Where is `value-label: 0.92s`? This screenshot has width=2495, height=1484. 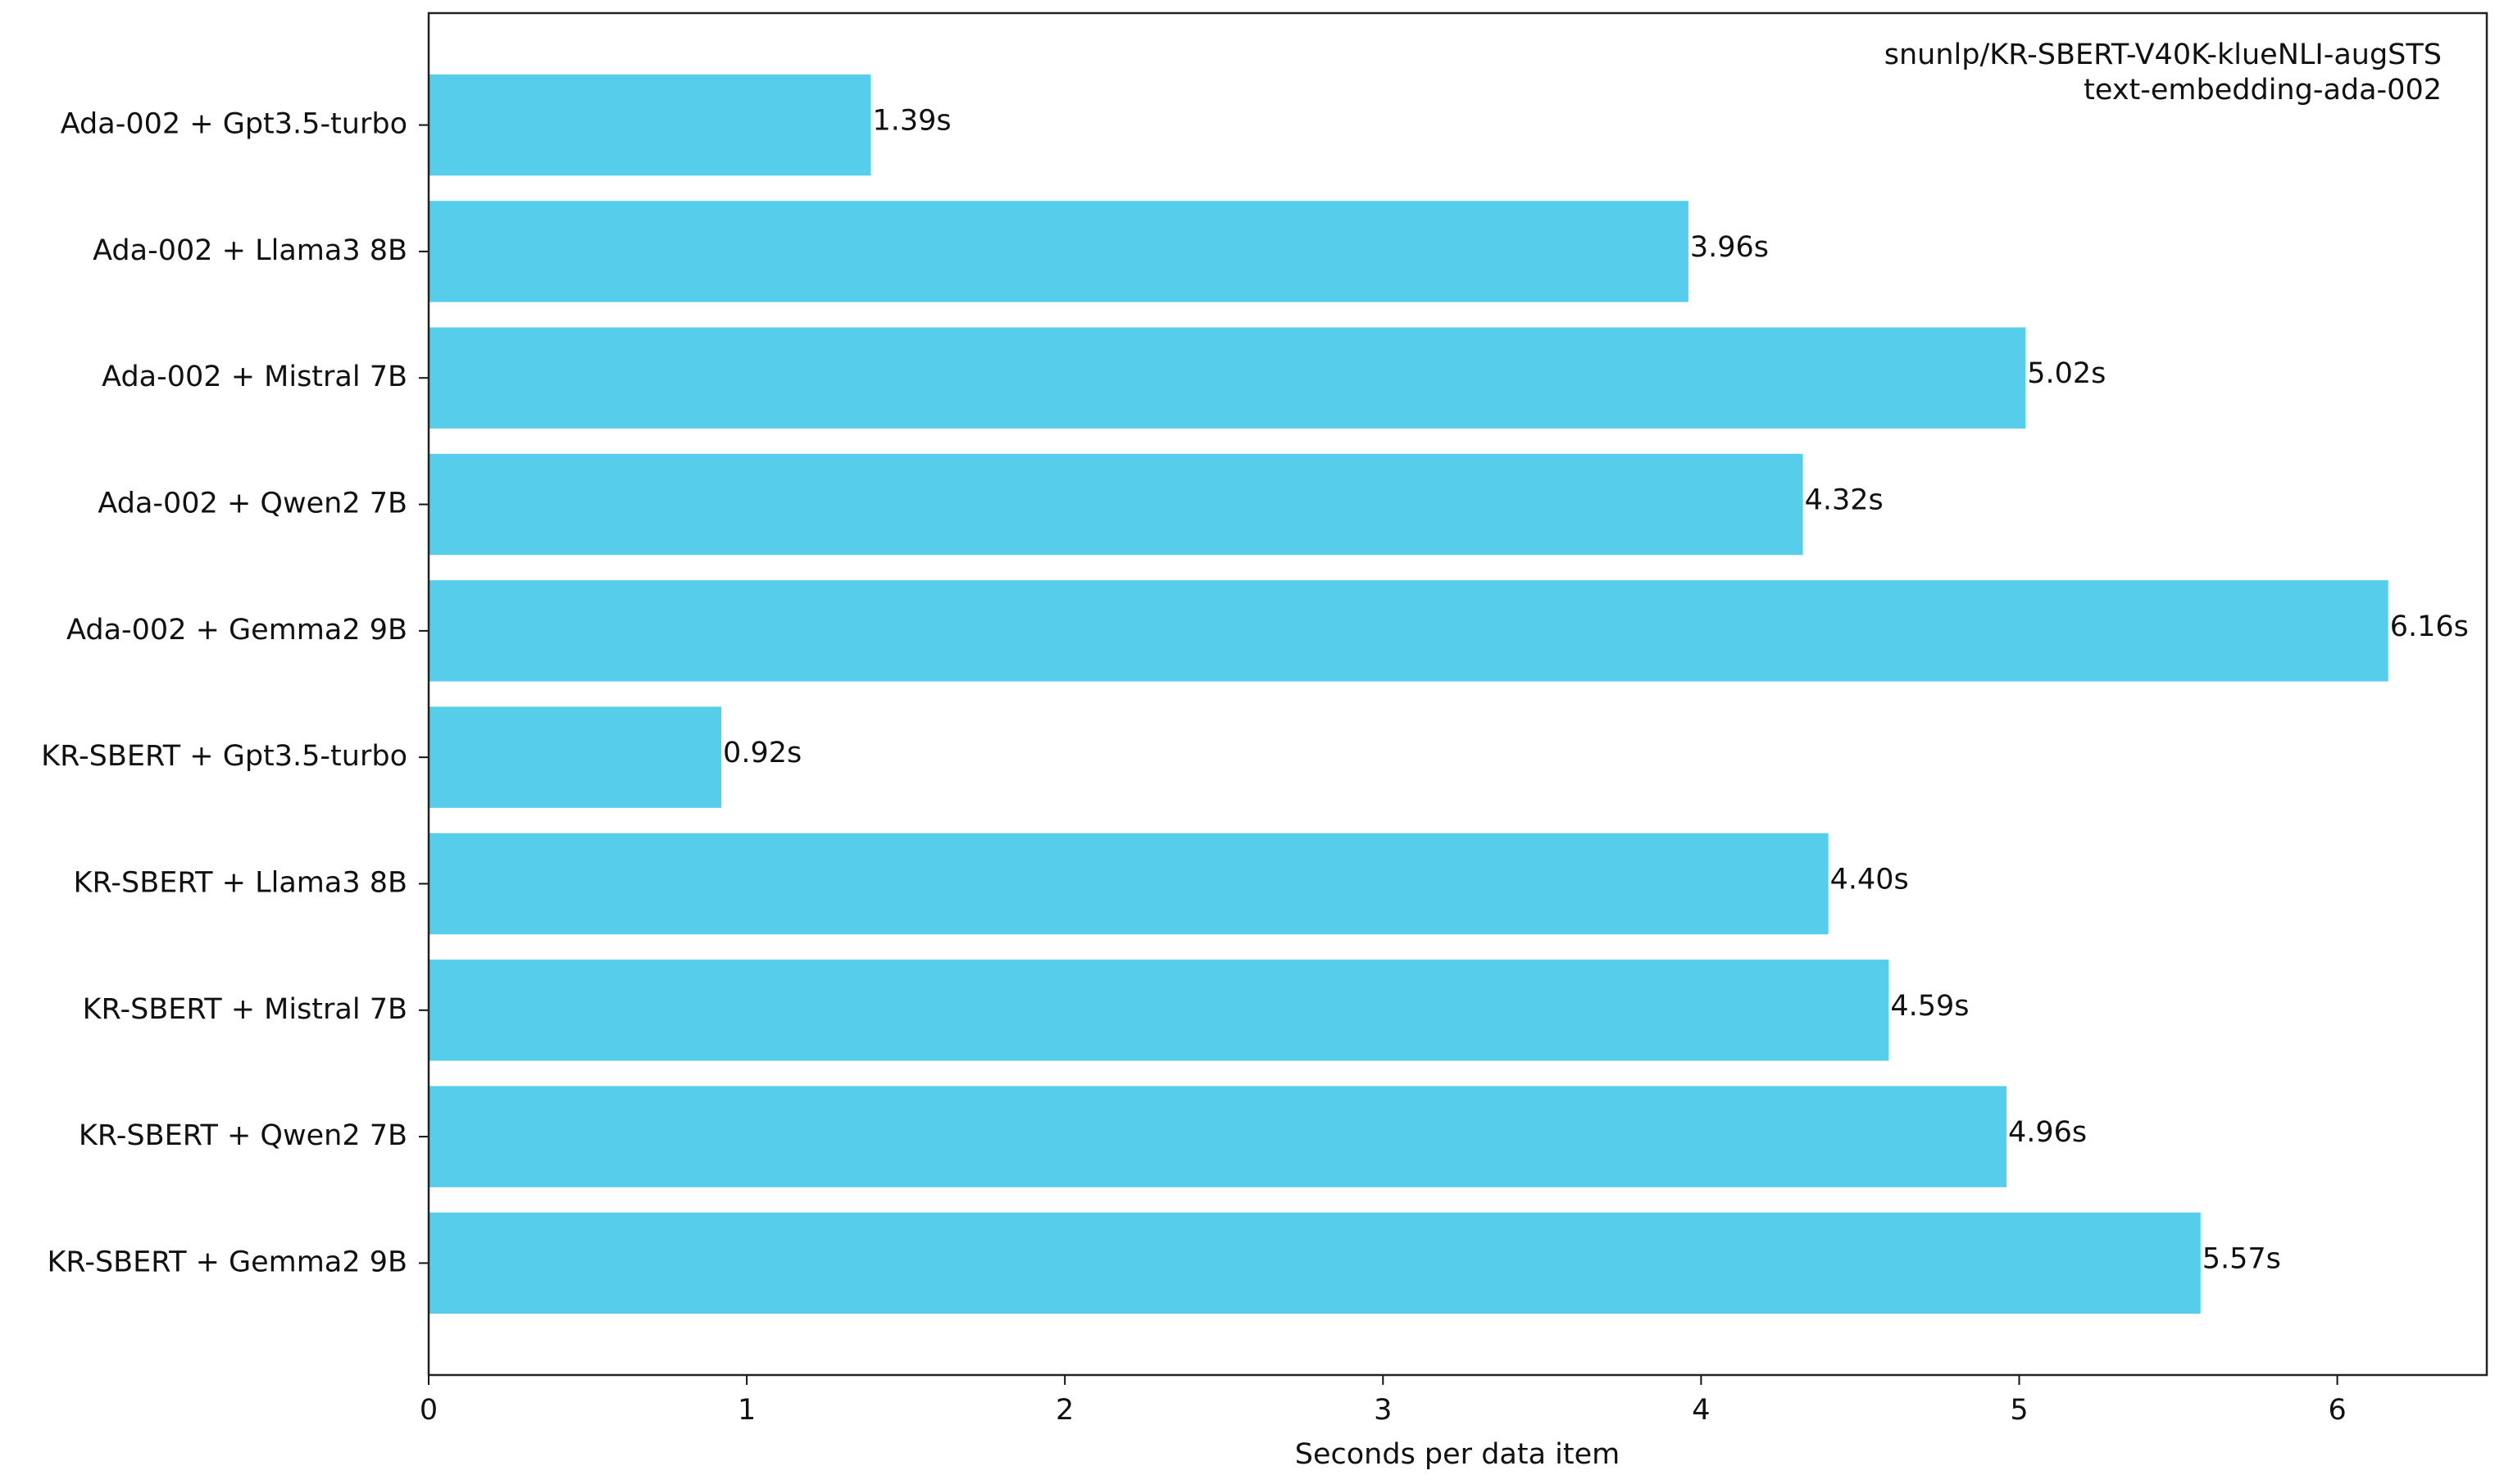 value-label: 0.92s is located at coordinates (762, 753).